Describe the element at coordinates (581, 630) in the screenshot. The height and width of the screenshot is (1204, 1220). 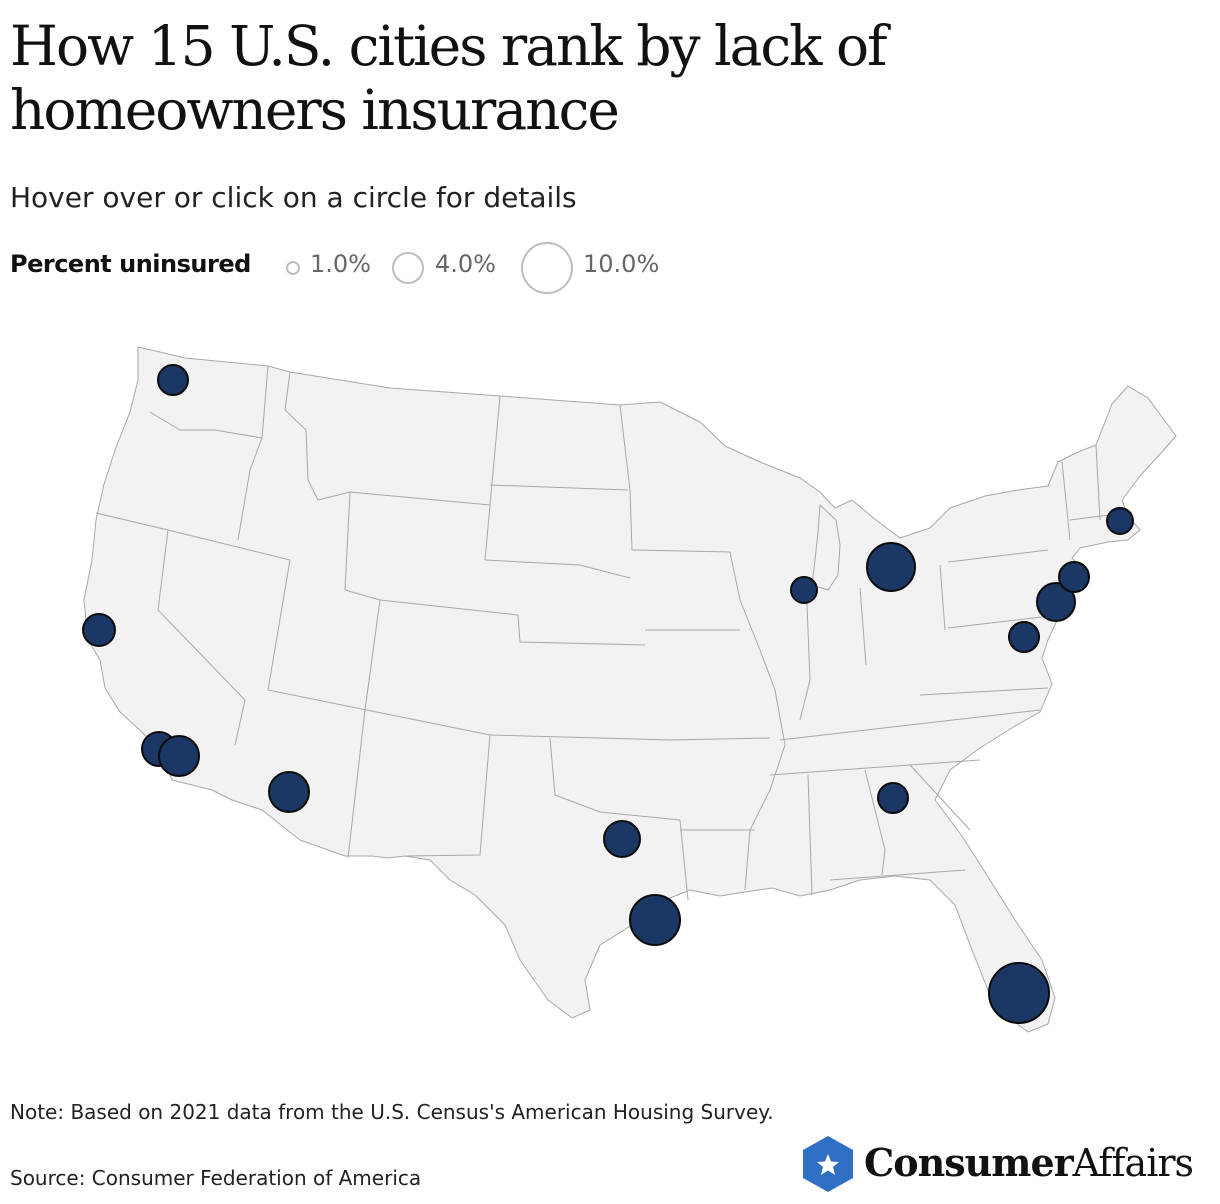
I see `border-ne-ks` at that location.